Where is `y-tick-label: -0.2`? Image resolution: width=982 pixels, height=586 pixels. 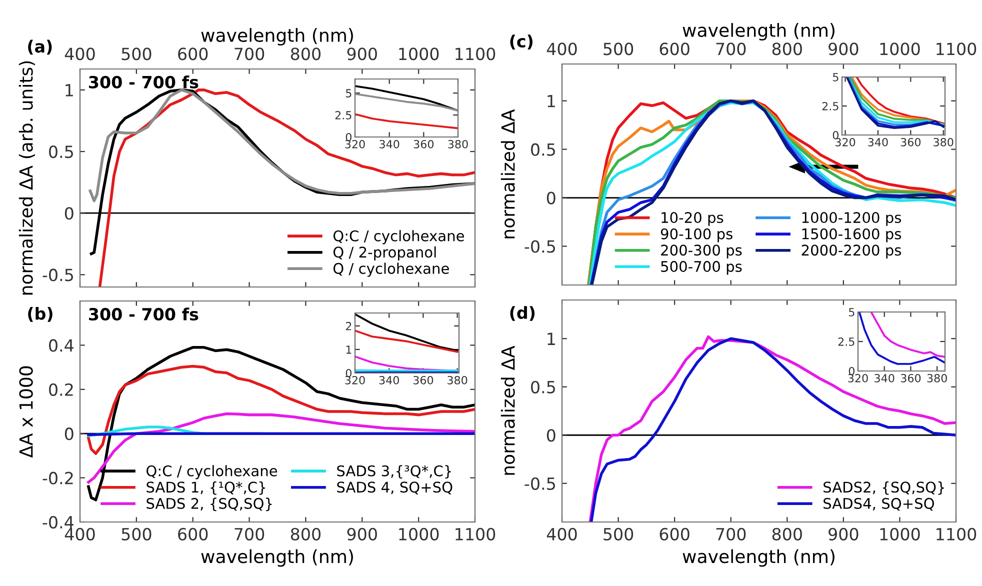
y-tick-label: -0.2 is located at coordinates (57, 478).